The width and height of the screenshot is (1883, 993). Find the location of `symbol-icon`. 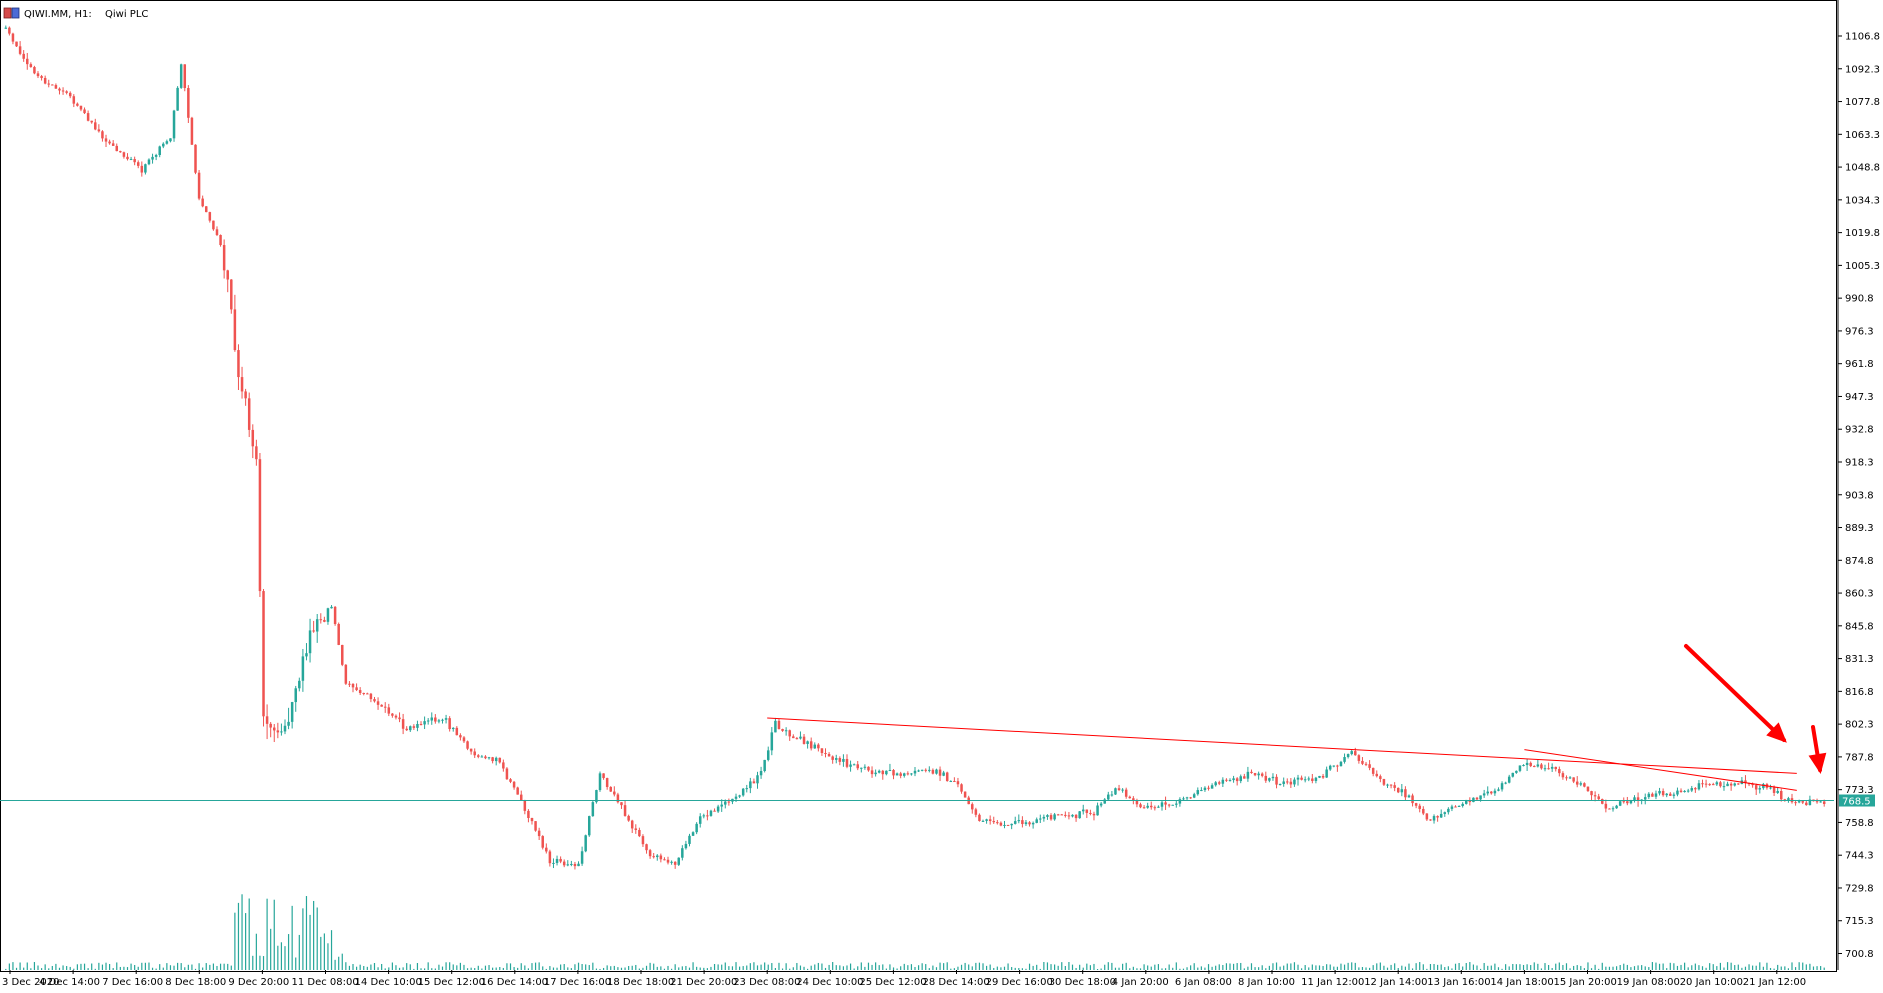

symbol-icon is located at coordinates (11, 13).